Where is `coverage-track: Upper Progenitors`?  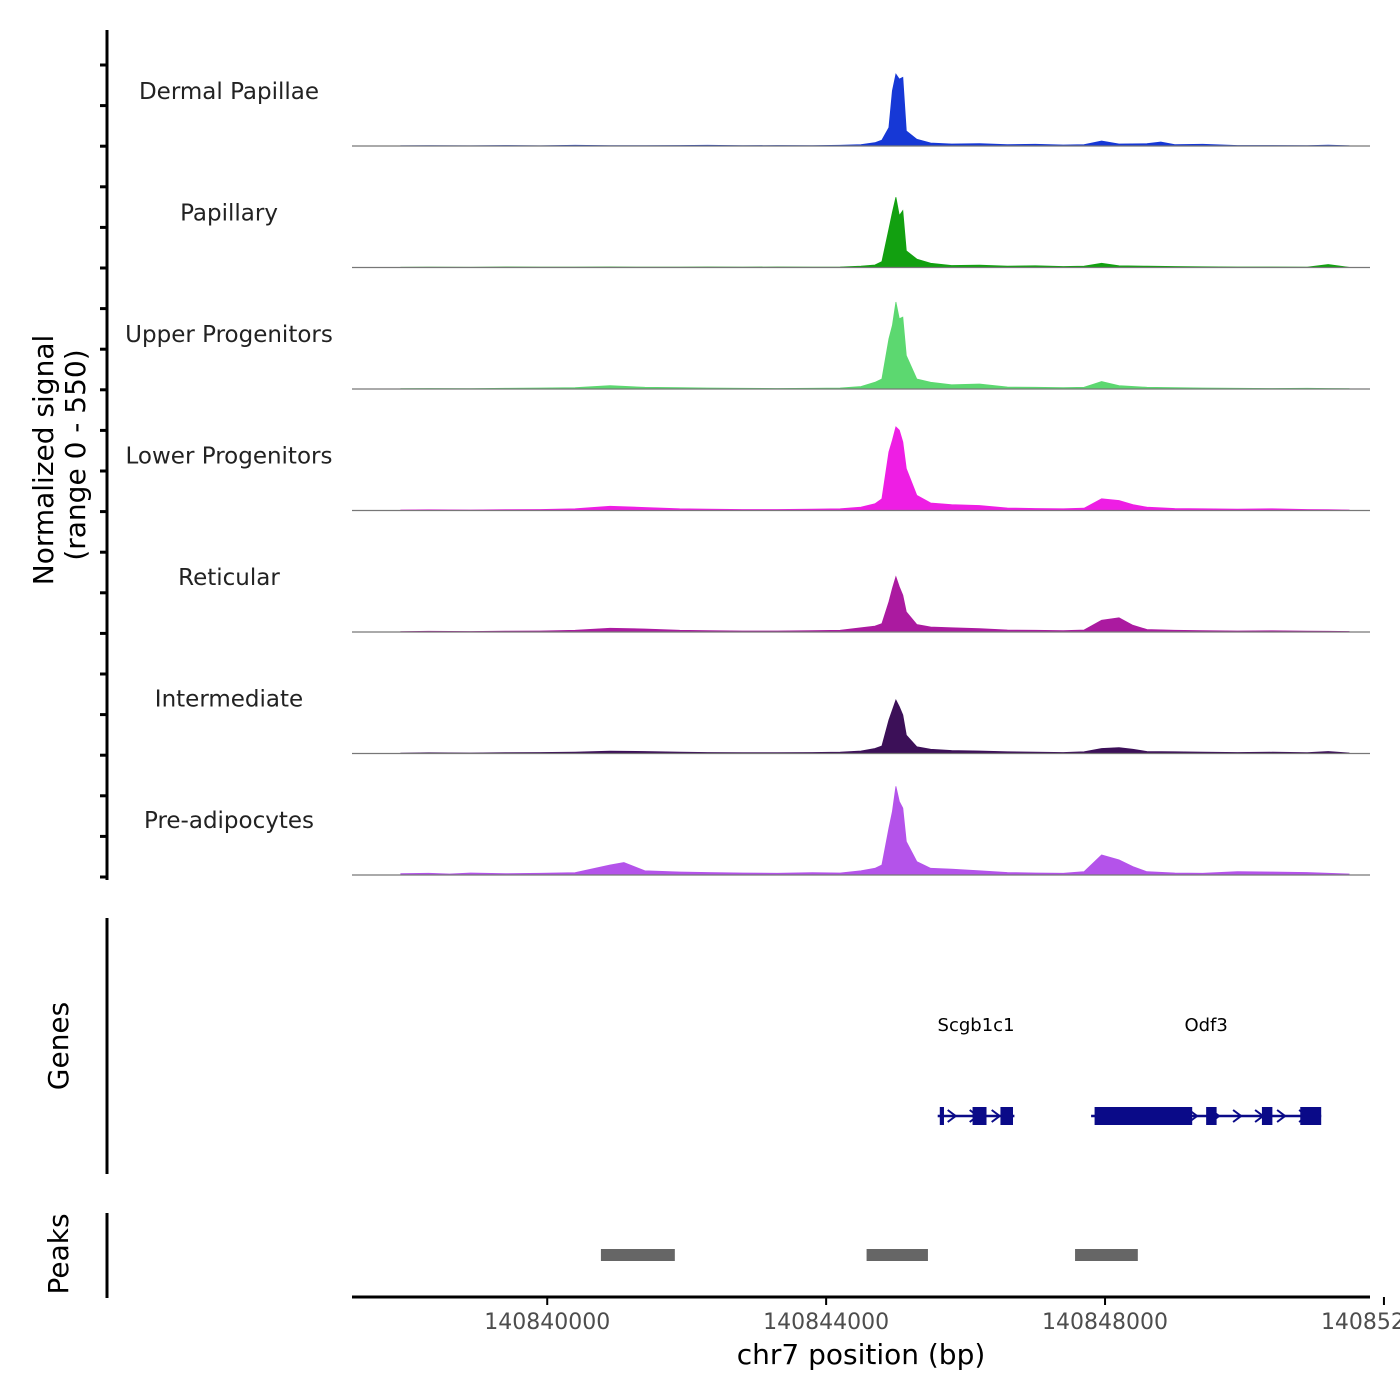 coverage-track: Upper Progenitors is located at coordinates (747, 345).